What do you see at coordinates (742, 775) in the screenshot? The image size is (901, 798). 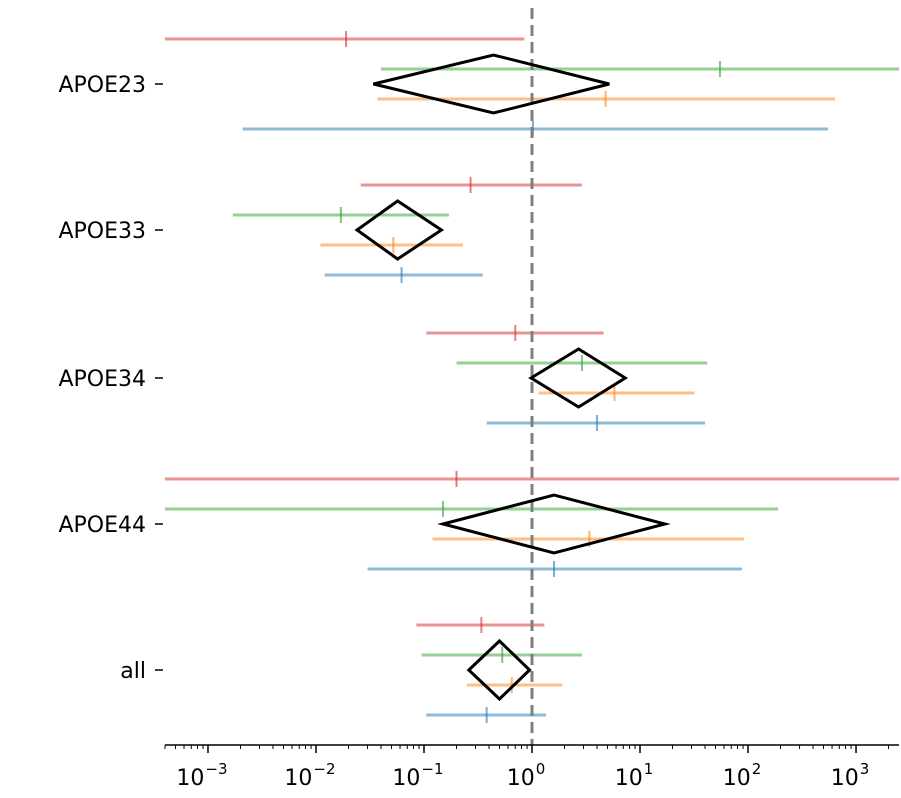 I see `x-tick-label-5: 10²` at bounding box center [742, 775].